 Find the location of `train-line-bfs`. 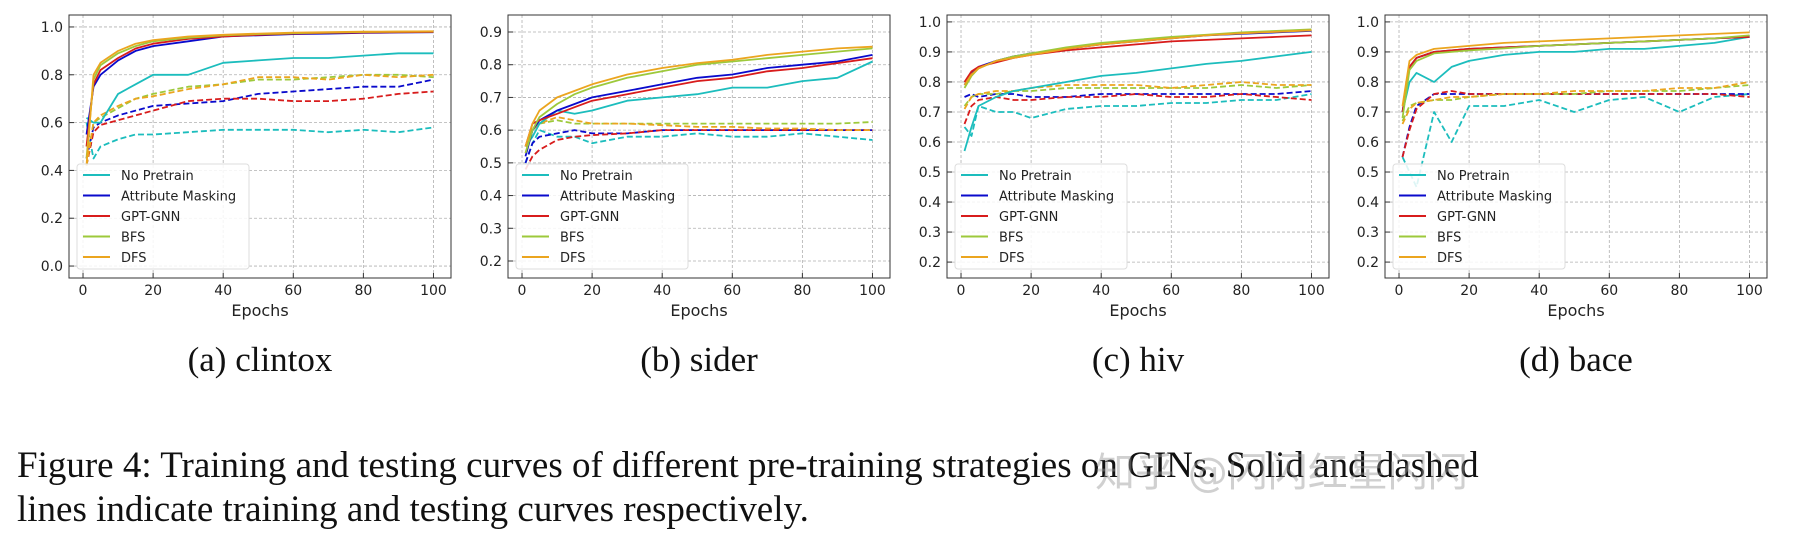

train-line-bfs is located at coordinates (698, 100).